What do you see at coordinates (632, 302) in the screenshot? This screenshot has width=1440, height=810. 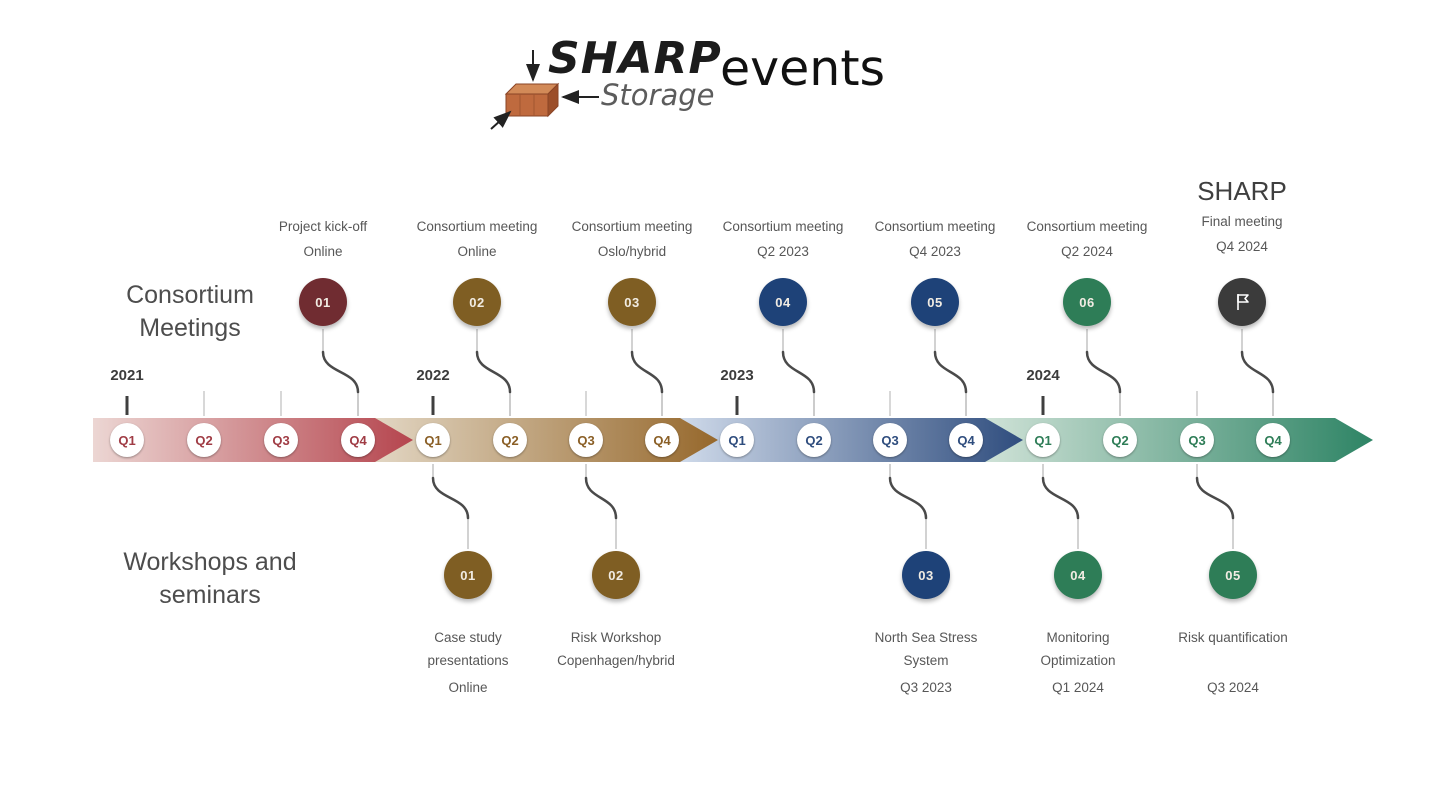 I see `meeting-node-03: 03` at bounding box center [632, 302].